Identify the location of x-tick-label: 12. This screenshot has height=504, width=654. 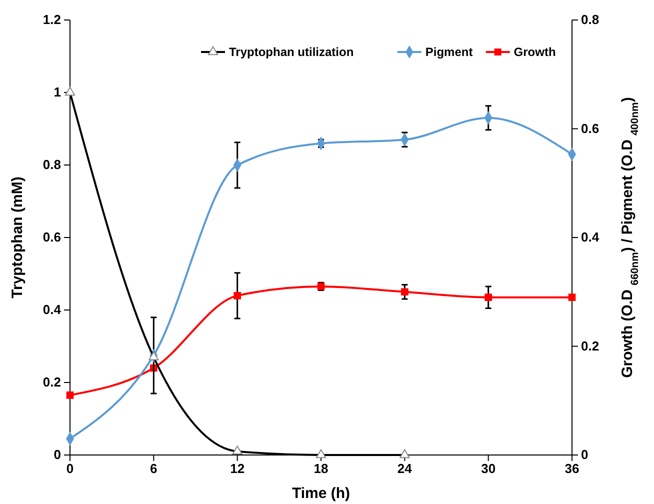
(237, 468).